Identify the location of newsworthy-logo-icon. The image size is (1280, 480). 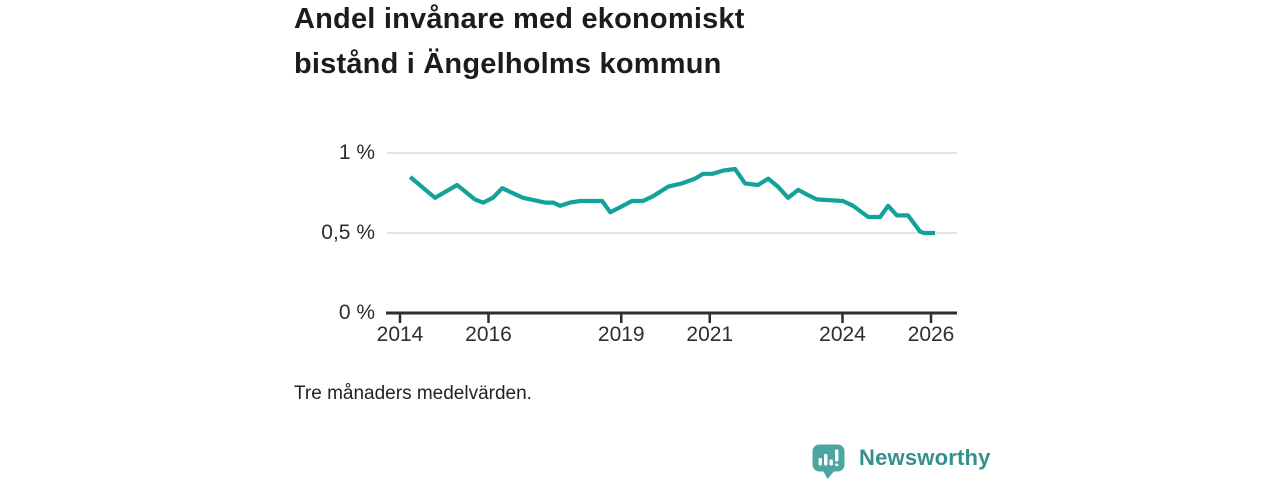
(828, 461).